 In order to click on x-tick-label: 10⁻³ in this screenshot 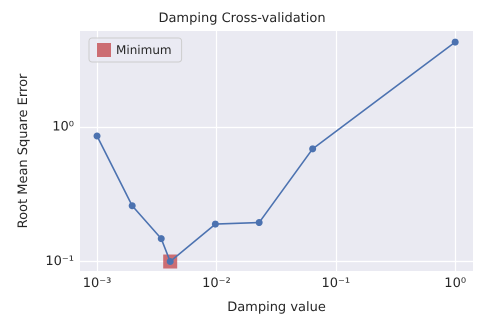, I will do `click(97, 283)`.